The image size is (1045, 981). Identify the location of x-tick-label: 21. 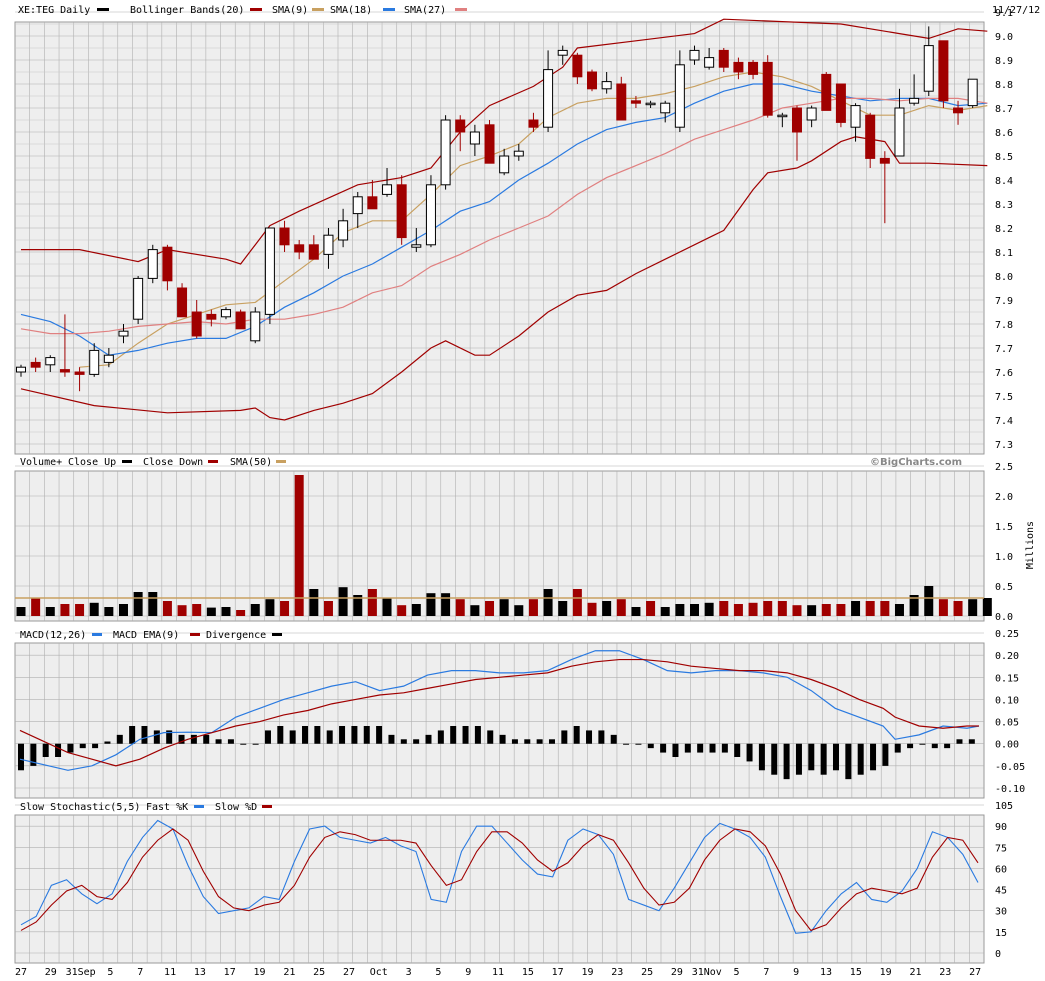
(915, 972).